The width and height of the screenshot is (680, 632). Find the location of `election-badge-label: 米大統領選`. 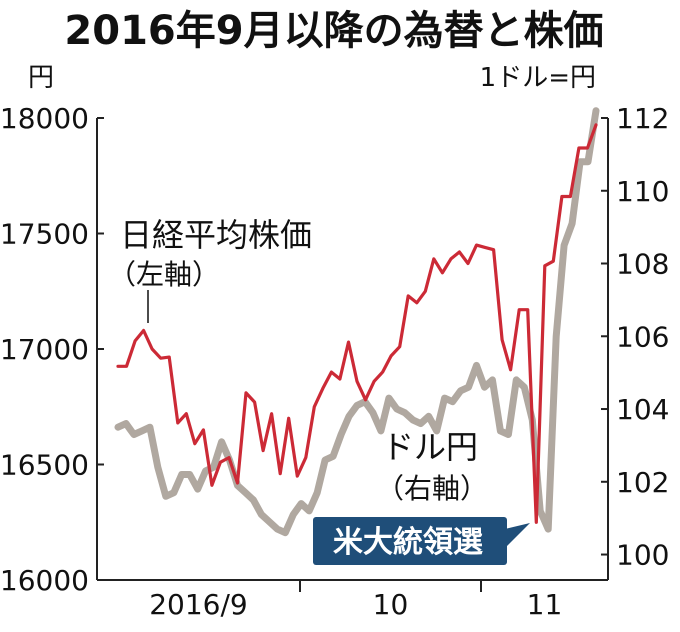

election-badge-label: 米大統領選 is located at coordinates (408, 542).